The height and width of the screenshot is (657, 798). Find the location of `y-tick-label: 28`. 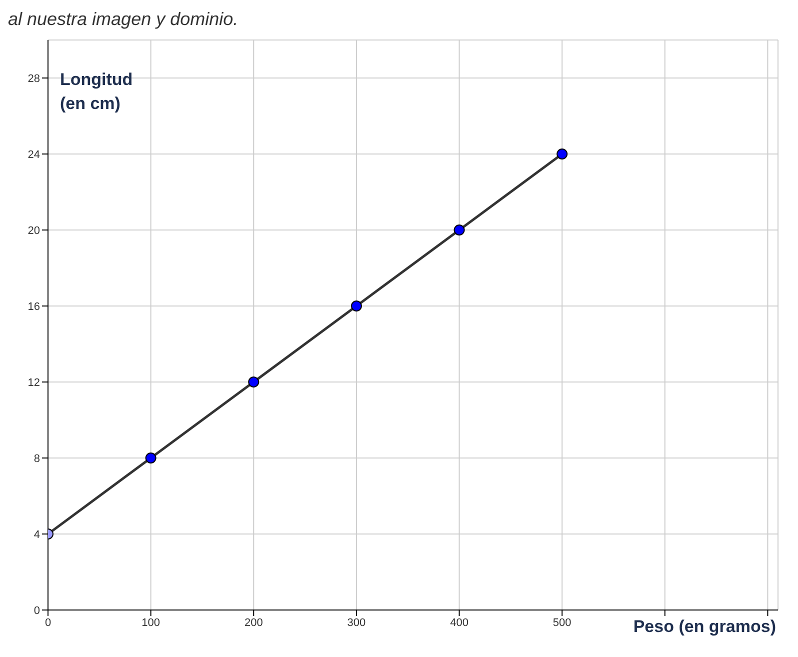

y-tick-label: 28 is located at coordinates (34, 78).